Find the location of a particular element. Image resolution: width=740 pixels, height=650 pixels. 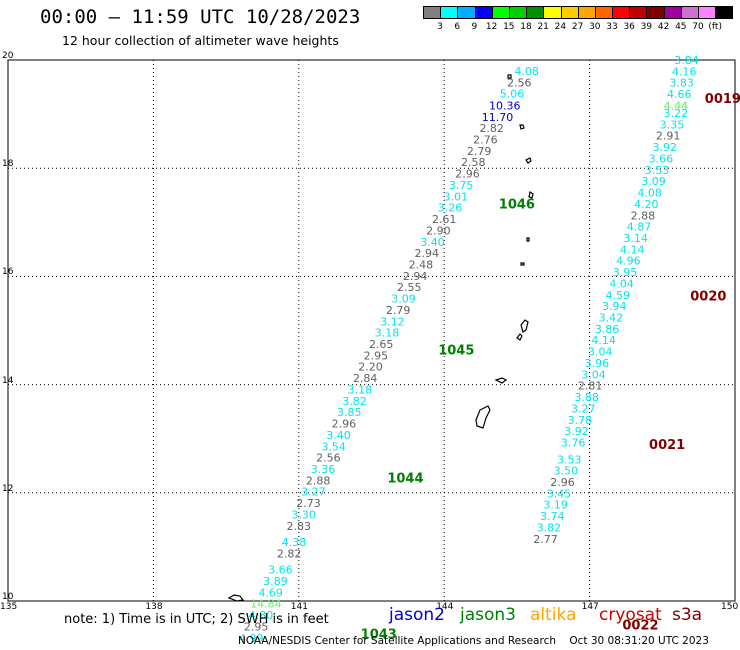

latitude-tick-label: 16 is located at coordinates (8, 272).